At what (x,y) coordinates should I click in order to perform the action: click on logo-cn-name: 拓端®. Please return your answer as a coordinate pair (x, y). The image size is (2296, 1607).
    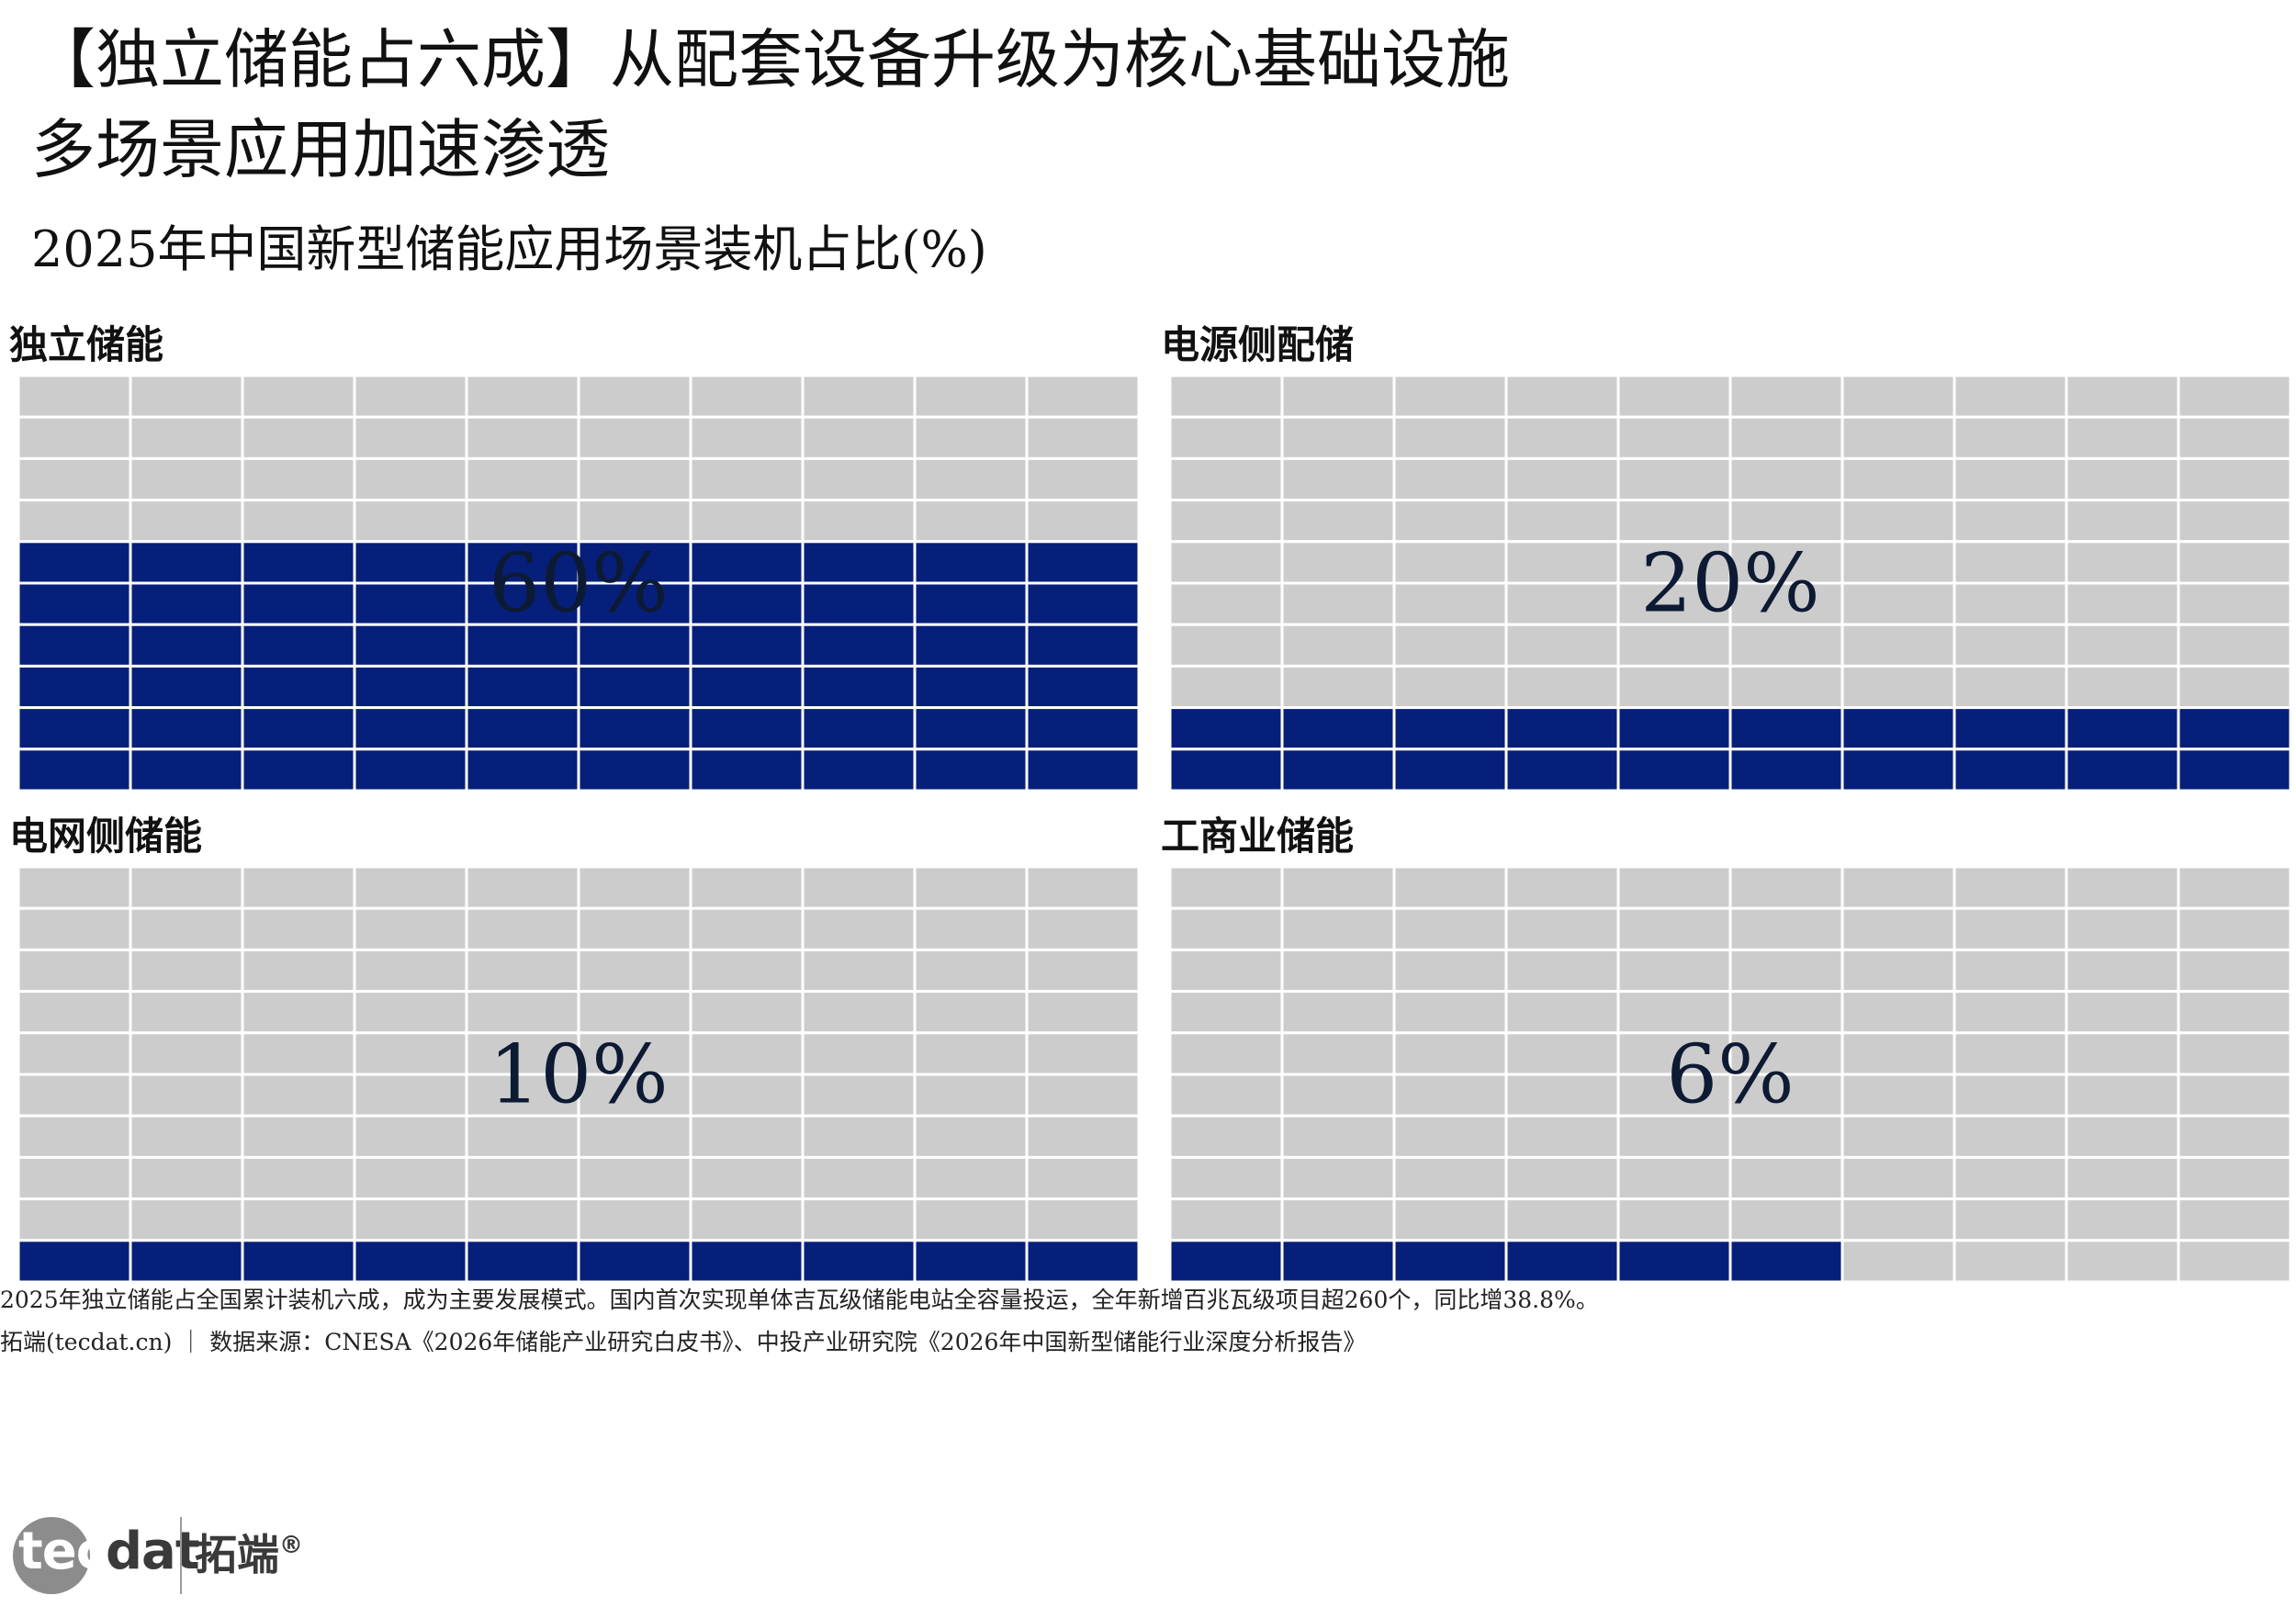
    Looking at the image, I should click on (249, 1554).